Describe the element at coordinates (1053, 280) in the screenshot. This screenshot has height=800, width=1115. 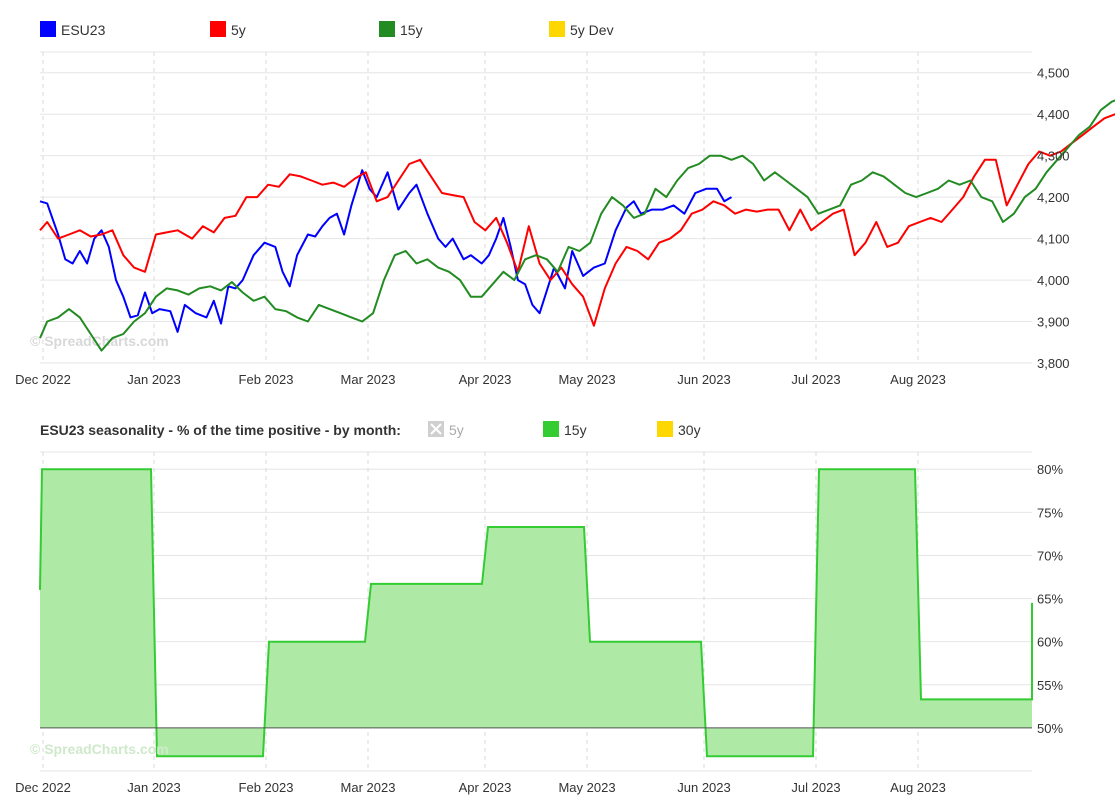
I see `y-tick-label: 4,000` at that location.